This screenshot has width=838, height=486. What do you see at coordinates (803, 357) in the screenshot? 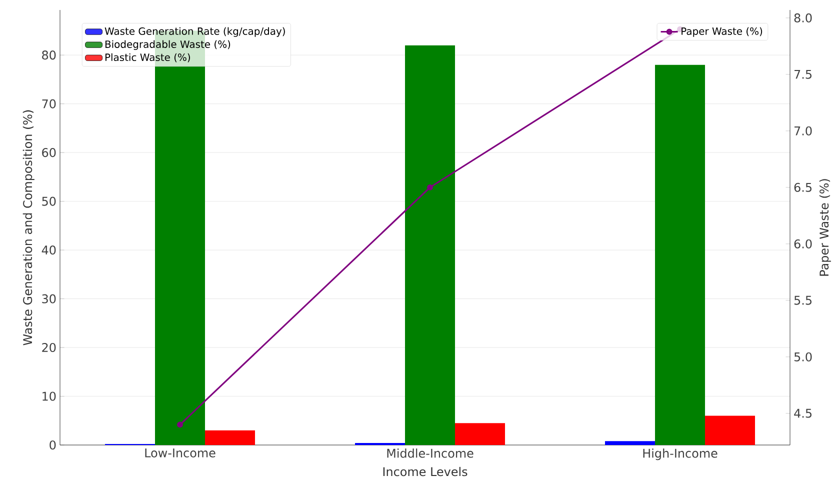
I see `y2-tick-label: 5.0` at bounding box center [803, 357].